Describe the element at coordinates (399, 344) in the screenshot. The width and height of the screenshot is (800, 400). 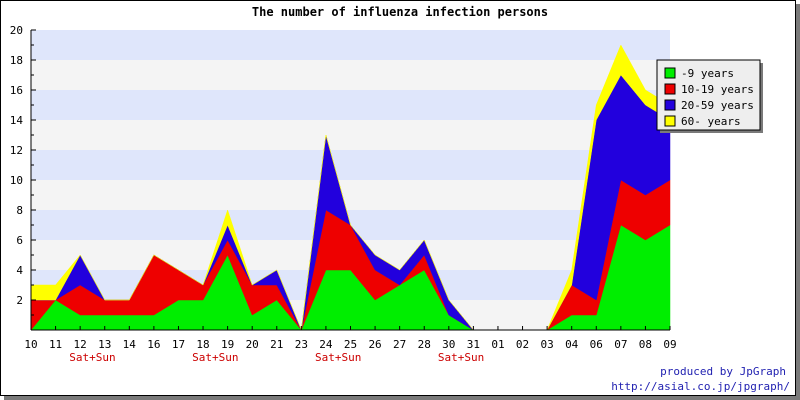
I see `x-tick-label: 27` at that location.